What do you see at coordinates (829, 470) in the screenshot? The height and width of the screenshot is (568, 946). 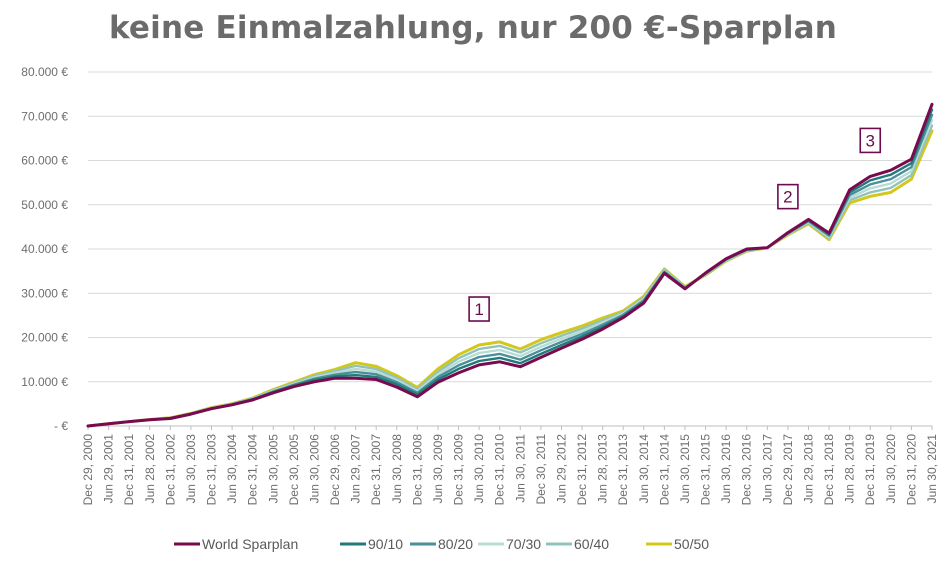 I see `x-tick-label: Dec 31, 2018` at bounding box center [829, 470].